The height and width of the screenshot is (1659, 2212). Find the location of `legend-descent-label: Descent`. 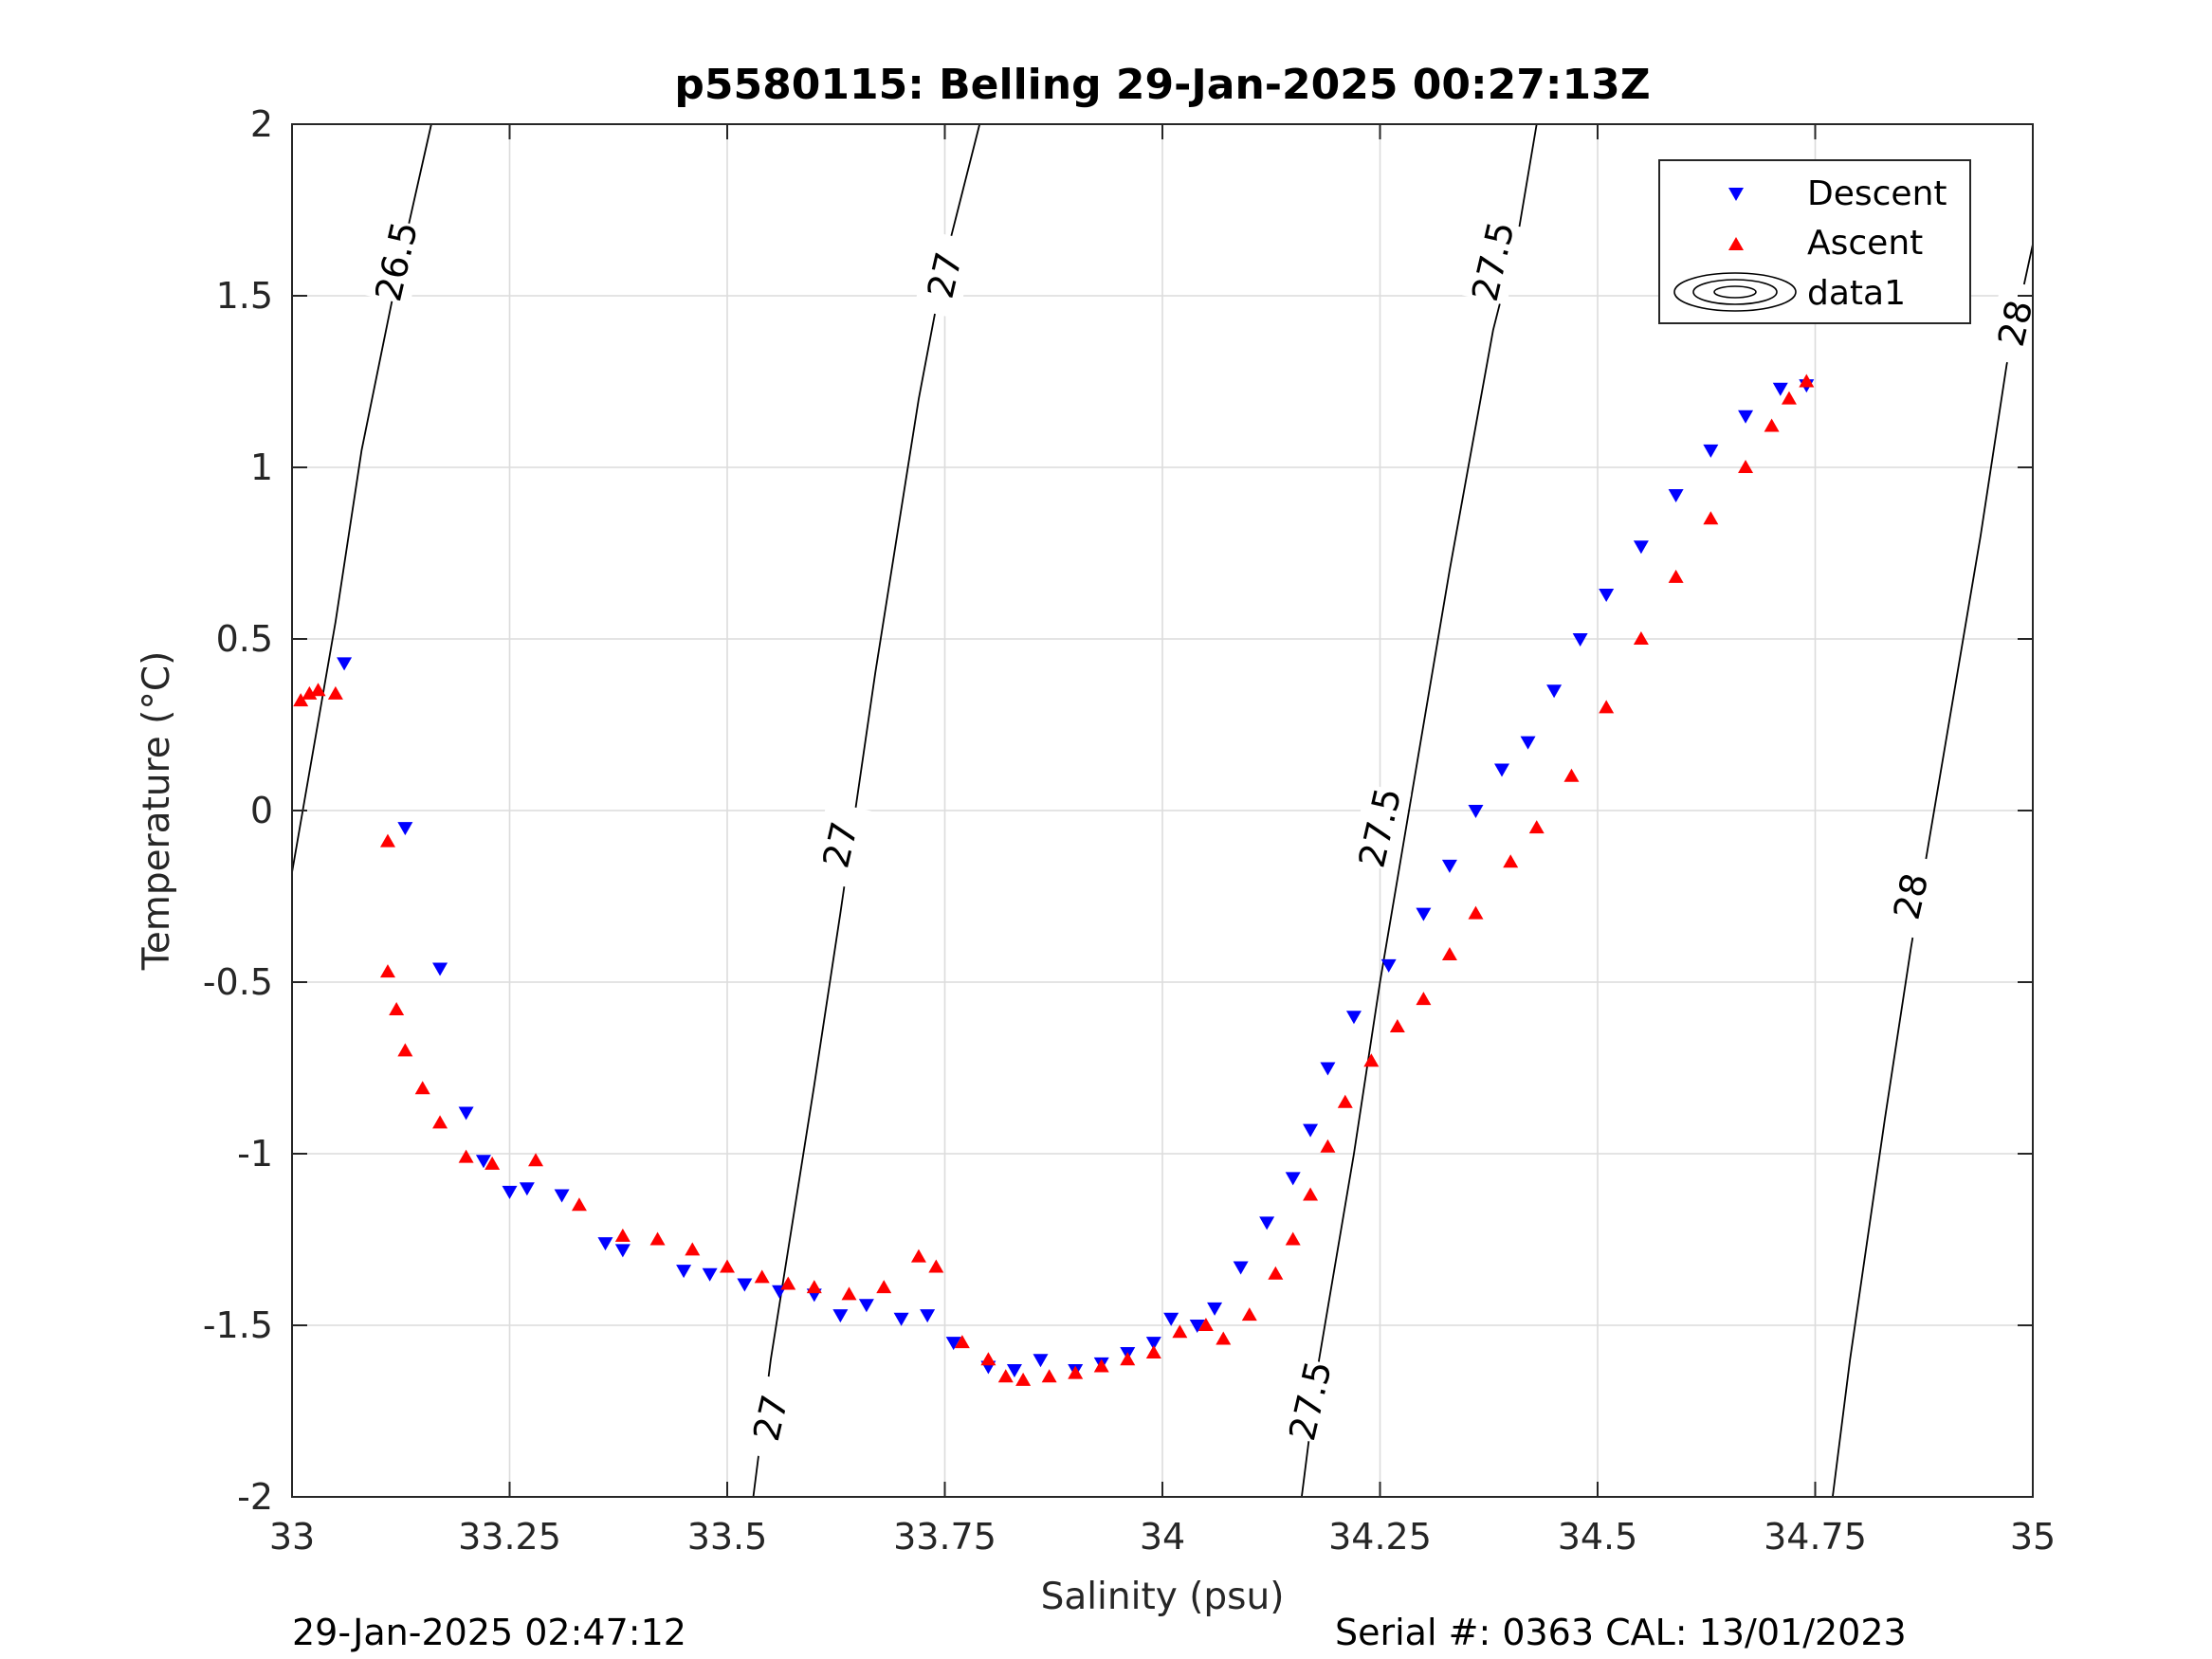

legend-descent-label: Descent is located at coordinates (1877, 193).